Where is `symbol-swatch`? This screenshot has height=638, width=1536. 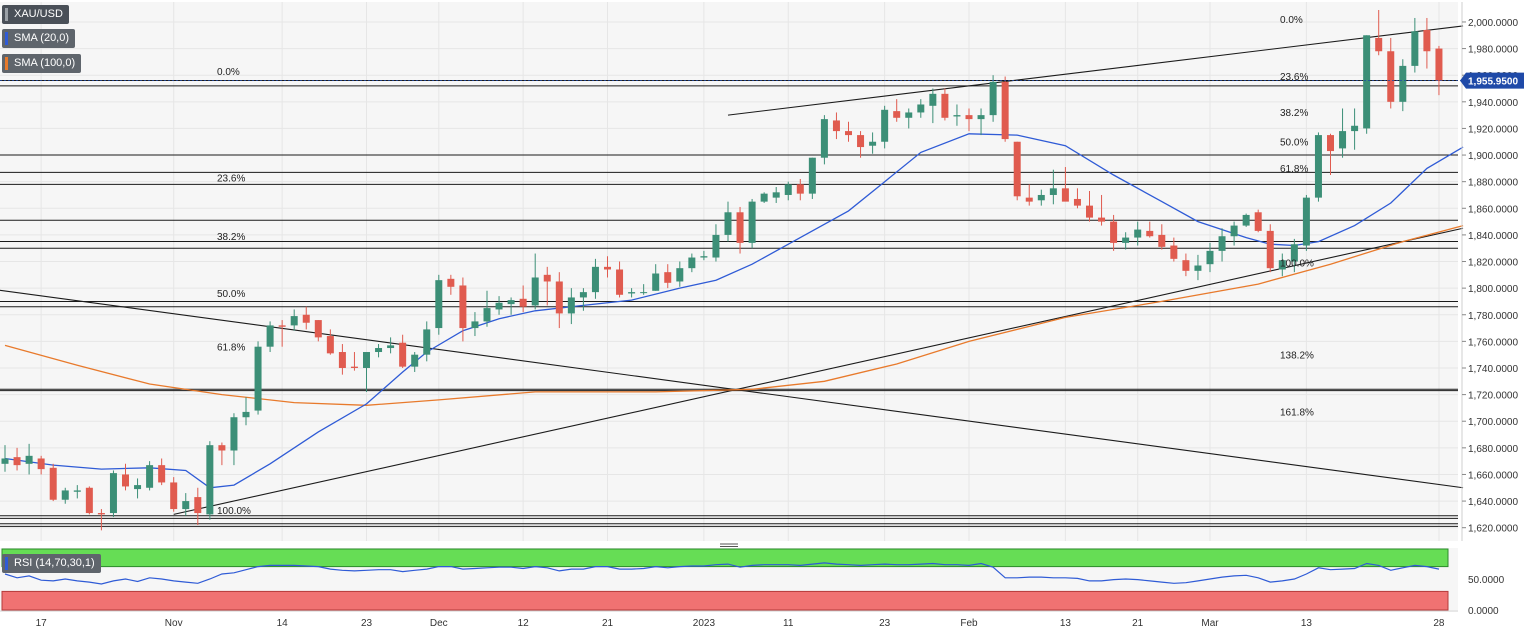
symbol-swatch is located at coordinates (6, 14).